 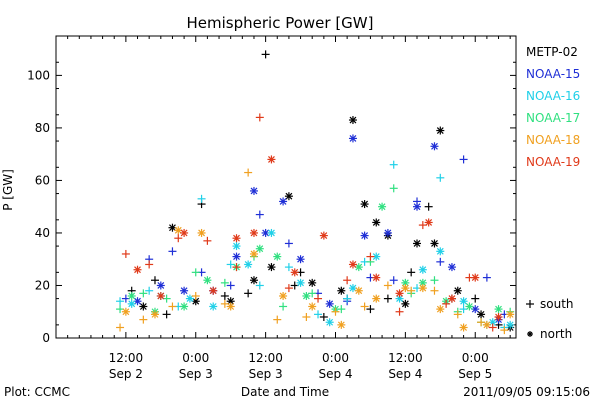 What do you see at coordinates (42, 128) in the screenshot?
I see `y-tick-label: 80` at bounding box center [42, 128].